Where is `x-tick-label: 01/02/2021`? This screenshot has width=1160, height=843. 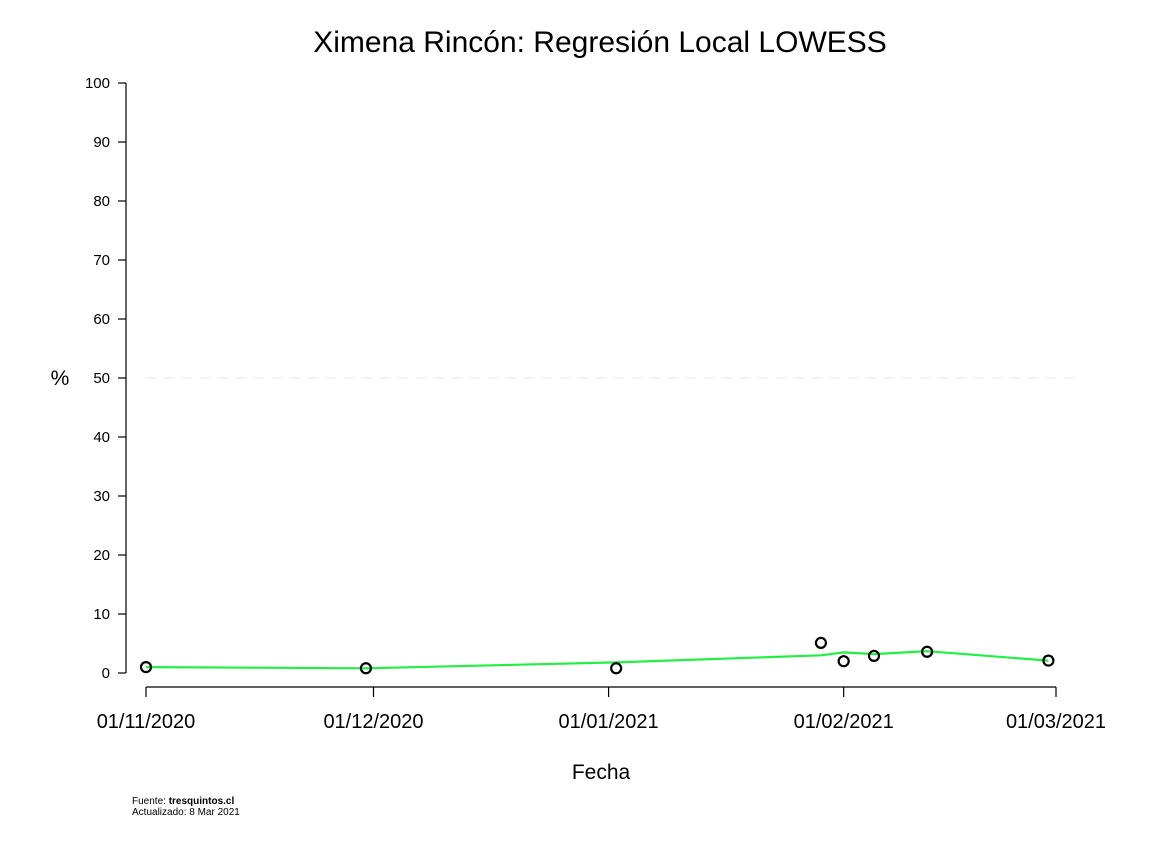
x-tick-label: 01/02/2021 is located at coordinates (844, 722).